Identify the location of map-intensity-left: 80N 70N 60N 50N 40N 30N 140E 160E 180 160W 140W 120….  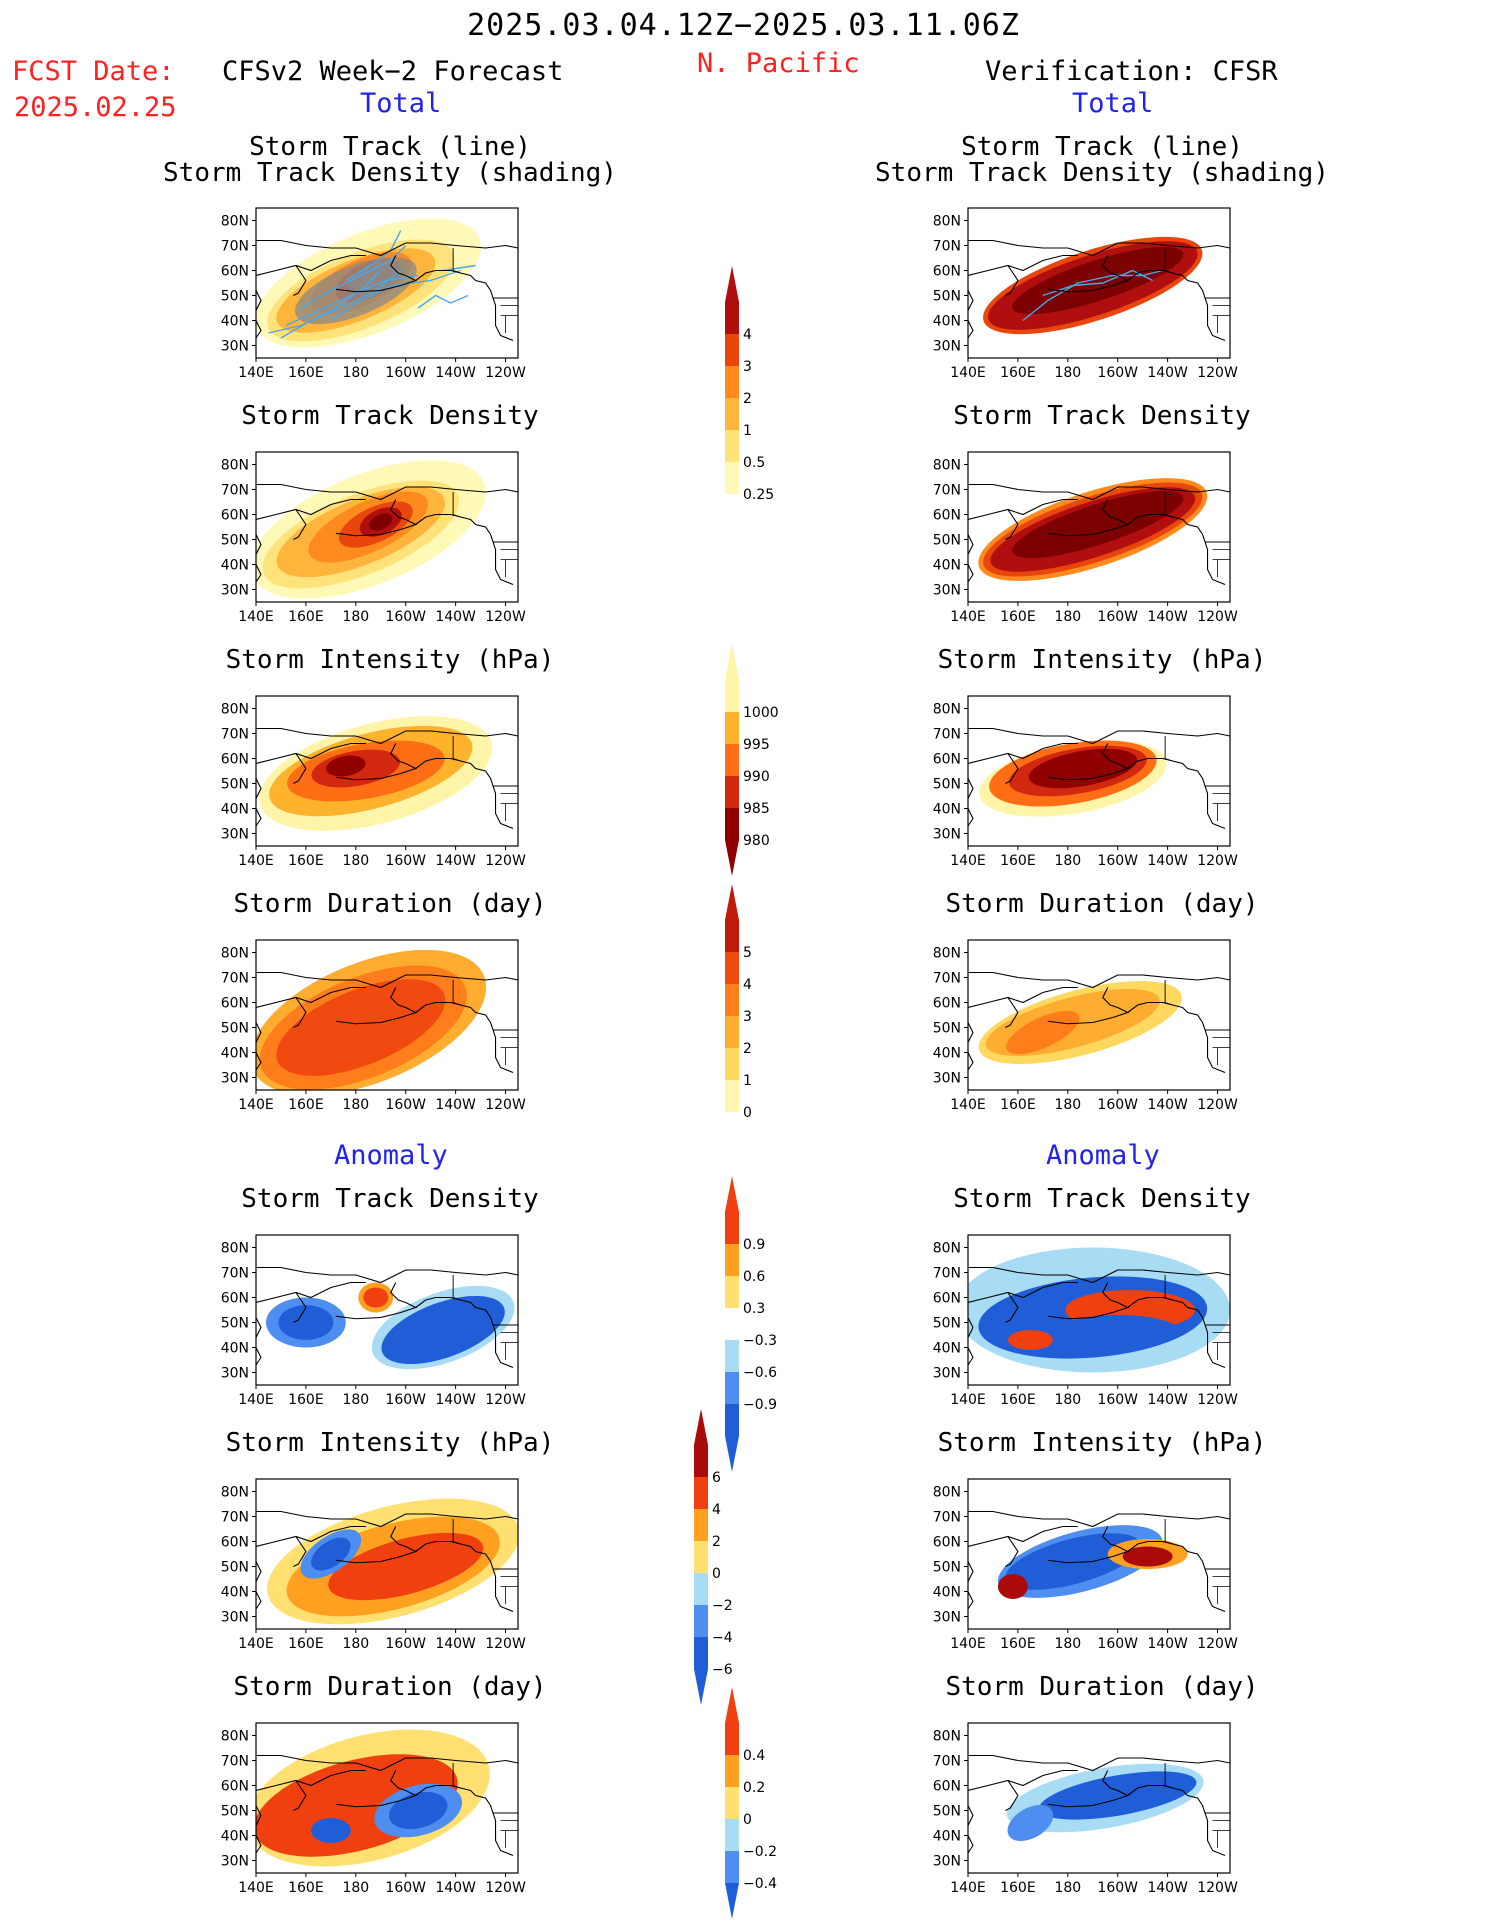
(370, 783).